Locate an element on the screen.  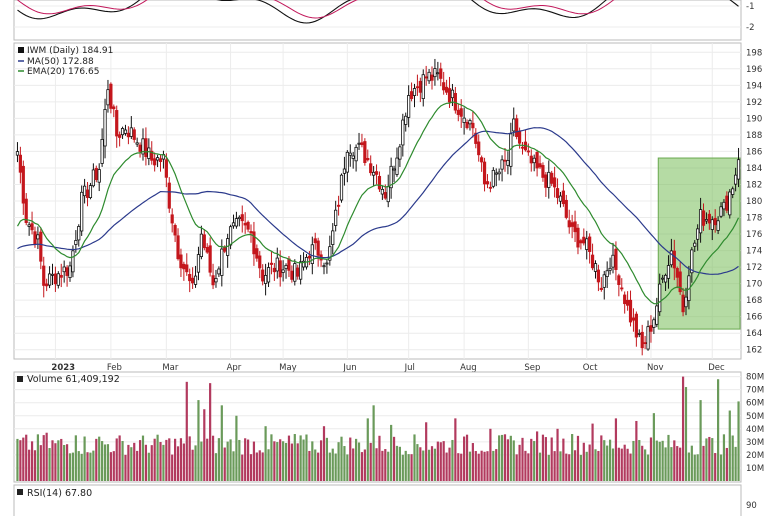
macd-panel: -1 -2 is located at coordinates (383, 20).